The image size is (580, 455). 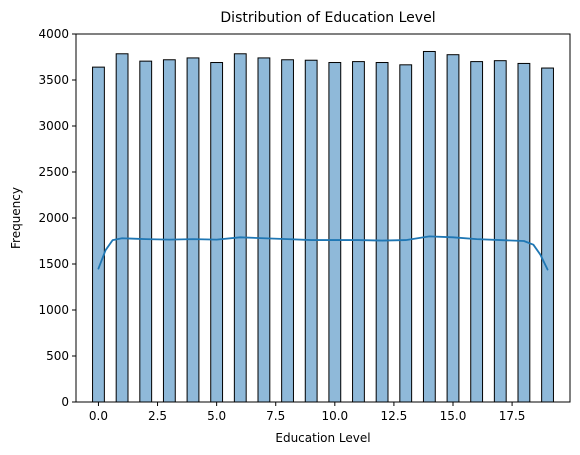 I want to click on x-axis-label: Education Level, so click(x=322, y=438).